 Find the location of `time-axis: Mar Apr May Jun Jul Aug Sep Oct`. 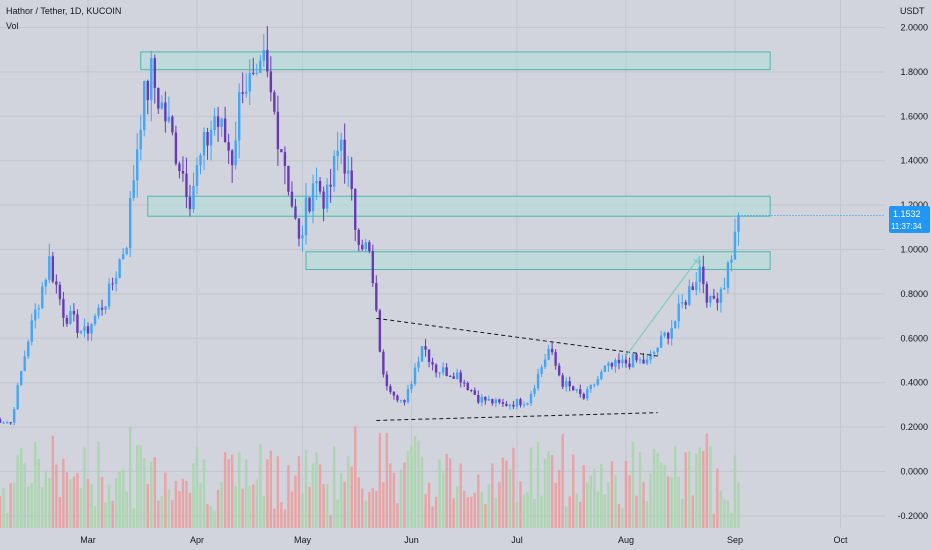

time-axis: Mar Apr May Jun Jul Aug Sep Oct is located at coordinates (464, 540).